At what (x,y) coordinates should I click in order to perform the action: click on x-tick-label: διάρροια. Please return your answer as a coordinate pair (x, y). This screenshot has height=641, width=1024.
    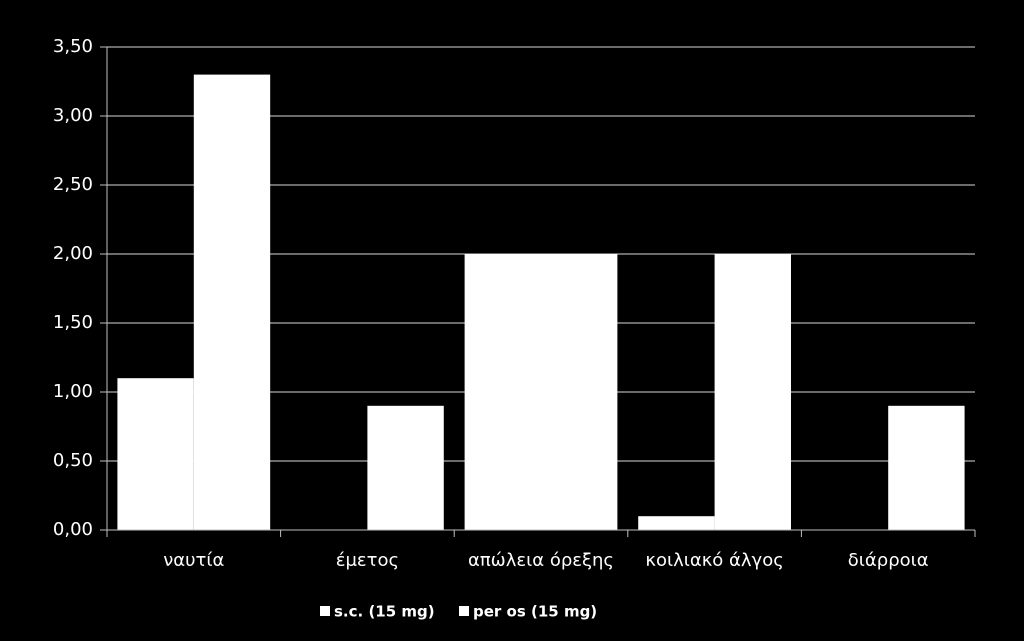
    Looking at the image, I should click on (888, 560).